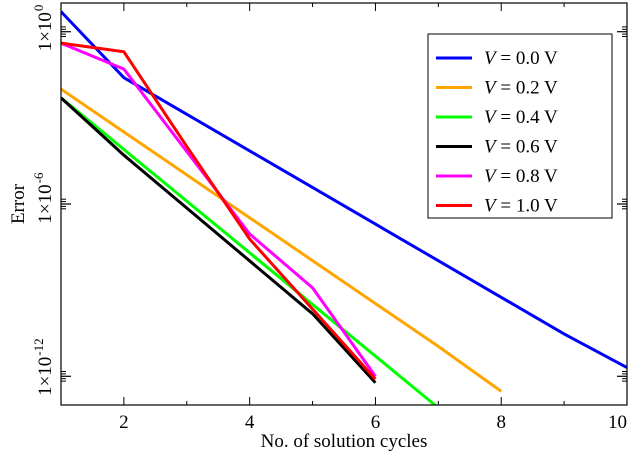 The height and width of the screenshot is (455, 642). What do you see at coordinates (527, 88) in the screenshot?
I see `legend-rest: = 0.2 V` at bounding box center [527, 88].